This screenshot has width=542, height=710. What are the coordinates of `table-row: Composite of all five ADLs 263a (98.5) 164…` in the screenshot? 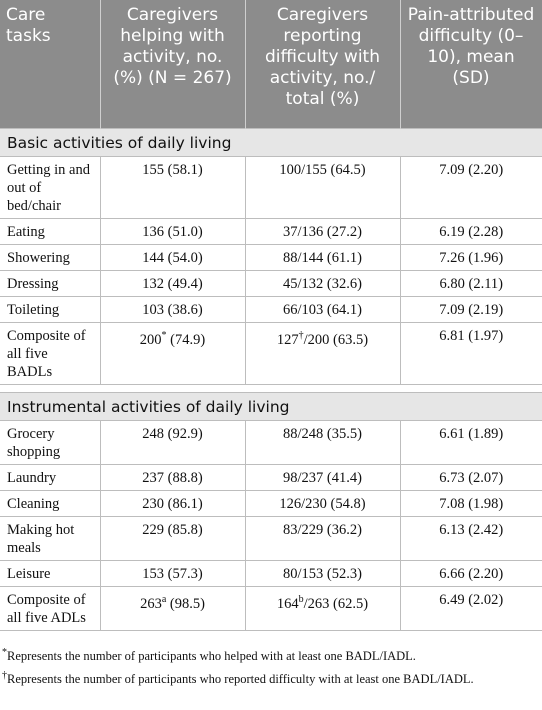 It's located at (271, 608).